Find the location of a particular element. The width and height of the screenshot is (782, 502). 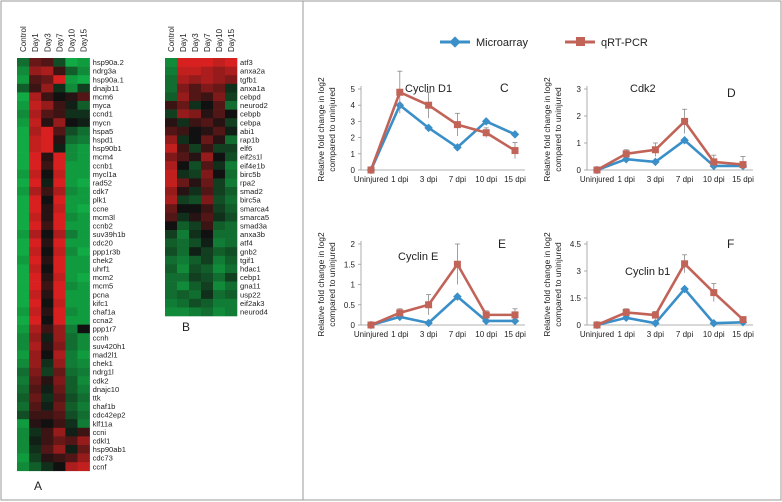

heatmap-b-column-label: Day3 is located at coordinates (195, 42).